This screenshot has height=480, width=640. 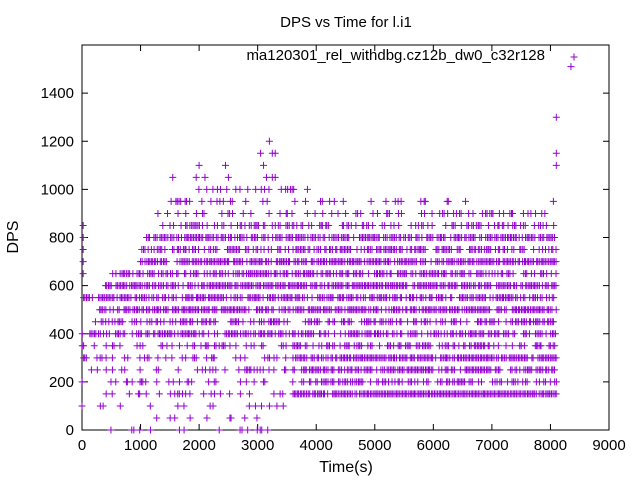 I want to click on y-tick-label: 1200, so click(x=57, y=141).